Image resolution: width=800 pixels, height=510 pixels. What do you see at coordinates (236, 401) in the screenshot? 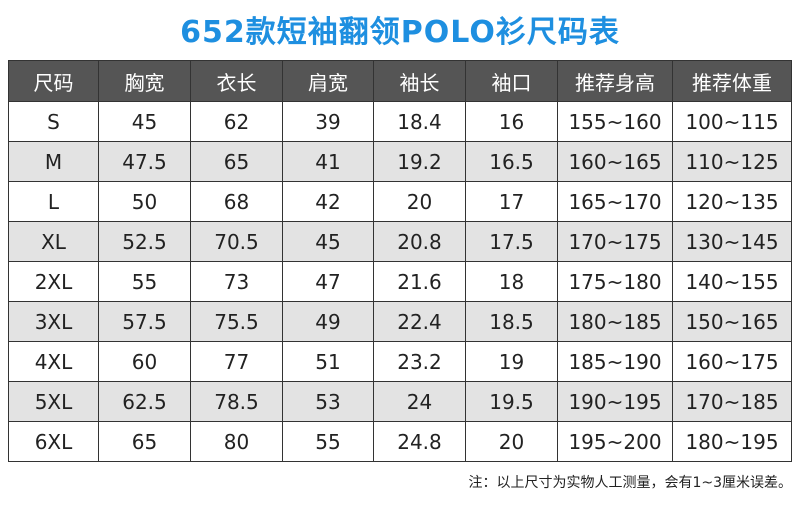
I see `table-cell: 78.5` at bounding box center [236, 401].